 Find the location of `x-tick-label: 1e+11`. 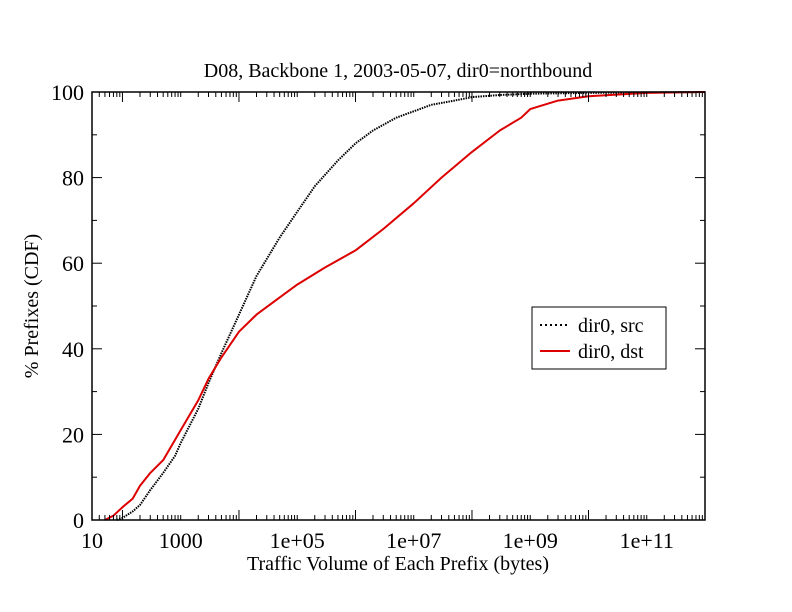

x-tick-label: 1e+11 is located at coordinates (647, 540).